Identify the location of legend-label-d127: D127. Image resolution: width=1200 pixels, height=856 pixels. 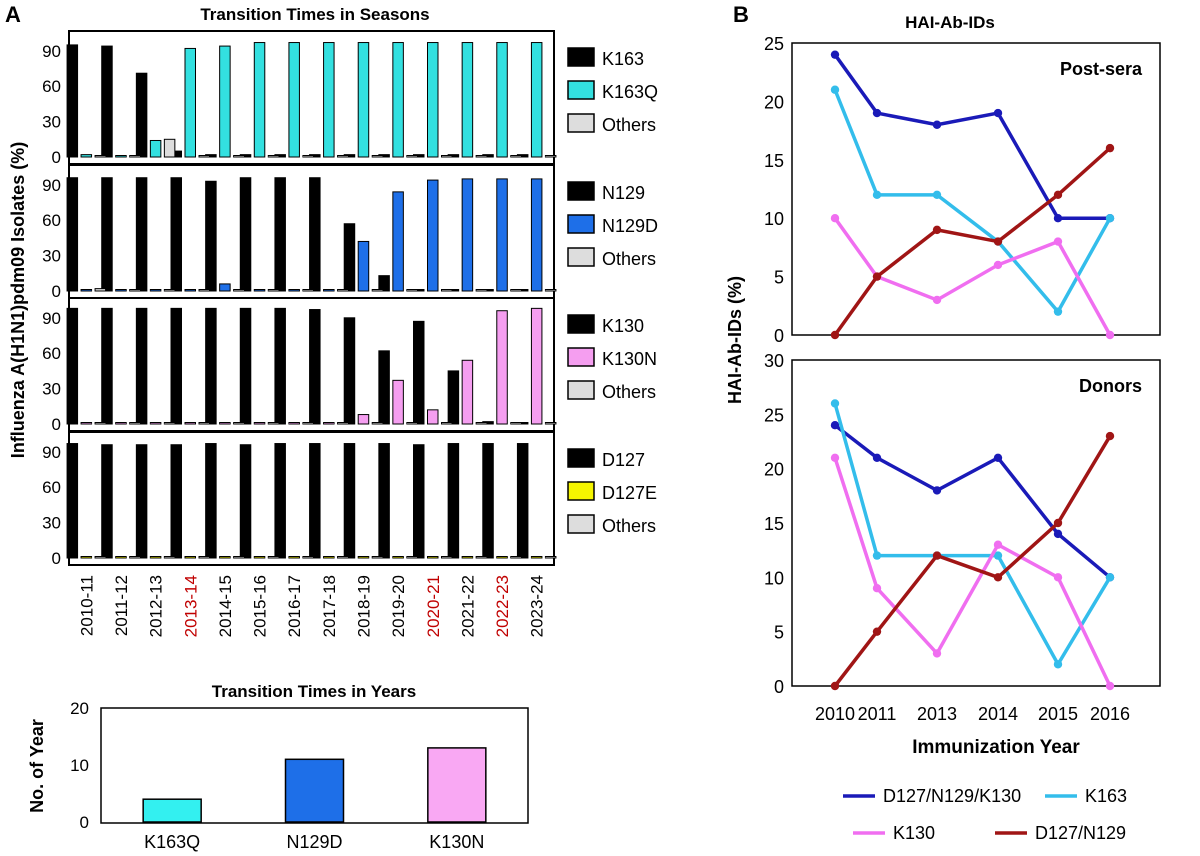
(623, 460).